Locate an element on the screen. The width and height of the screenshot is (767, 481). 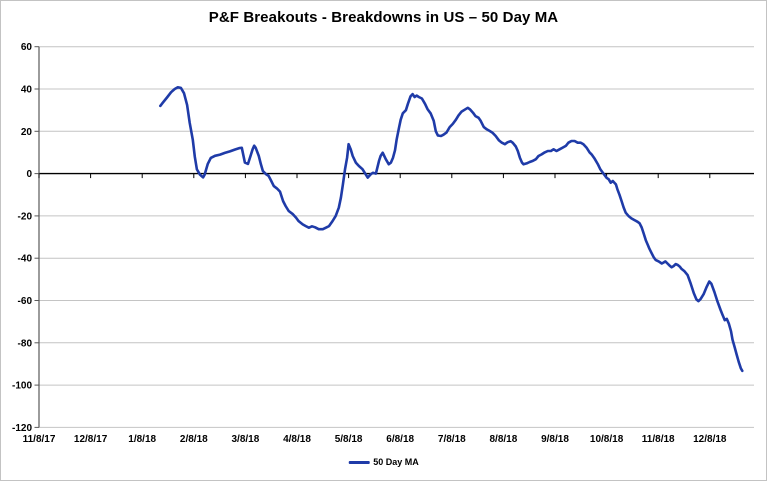
x-axis-label: 6/8/18 is located at coordinates (400, 439).